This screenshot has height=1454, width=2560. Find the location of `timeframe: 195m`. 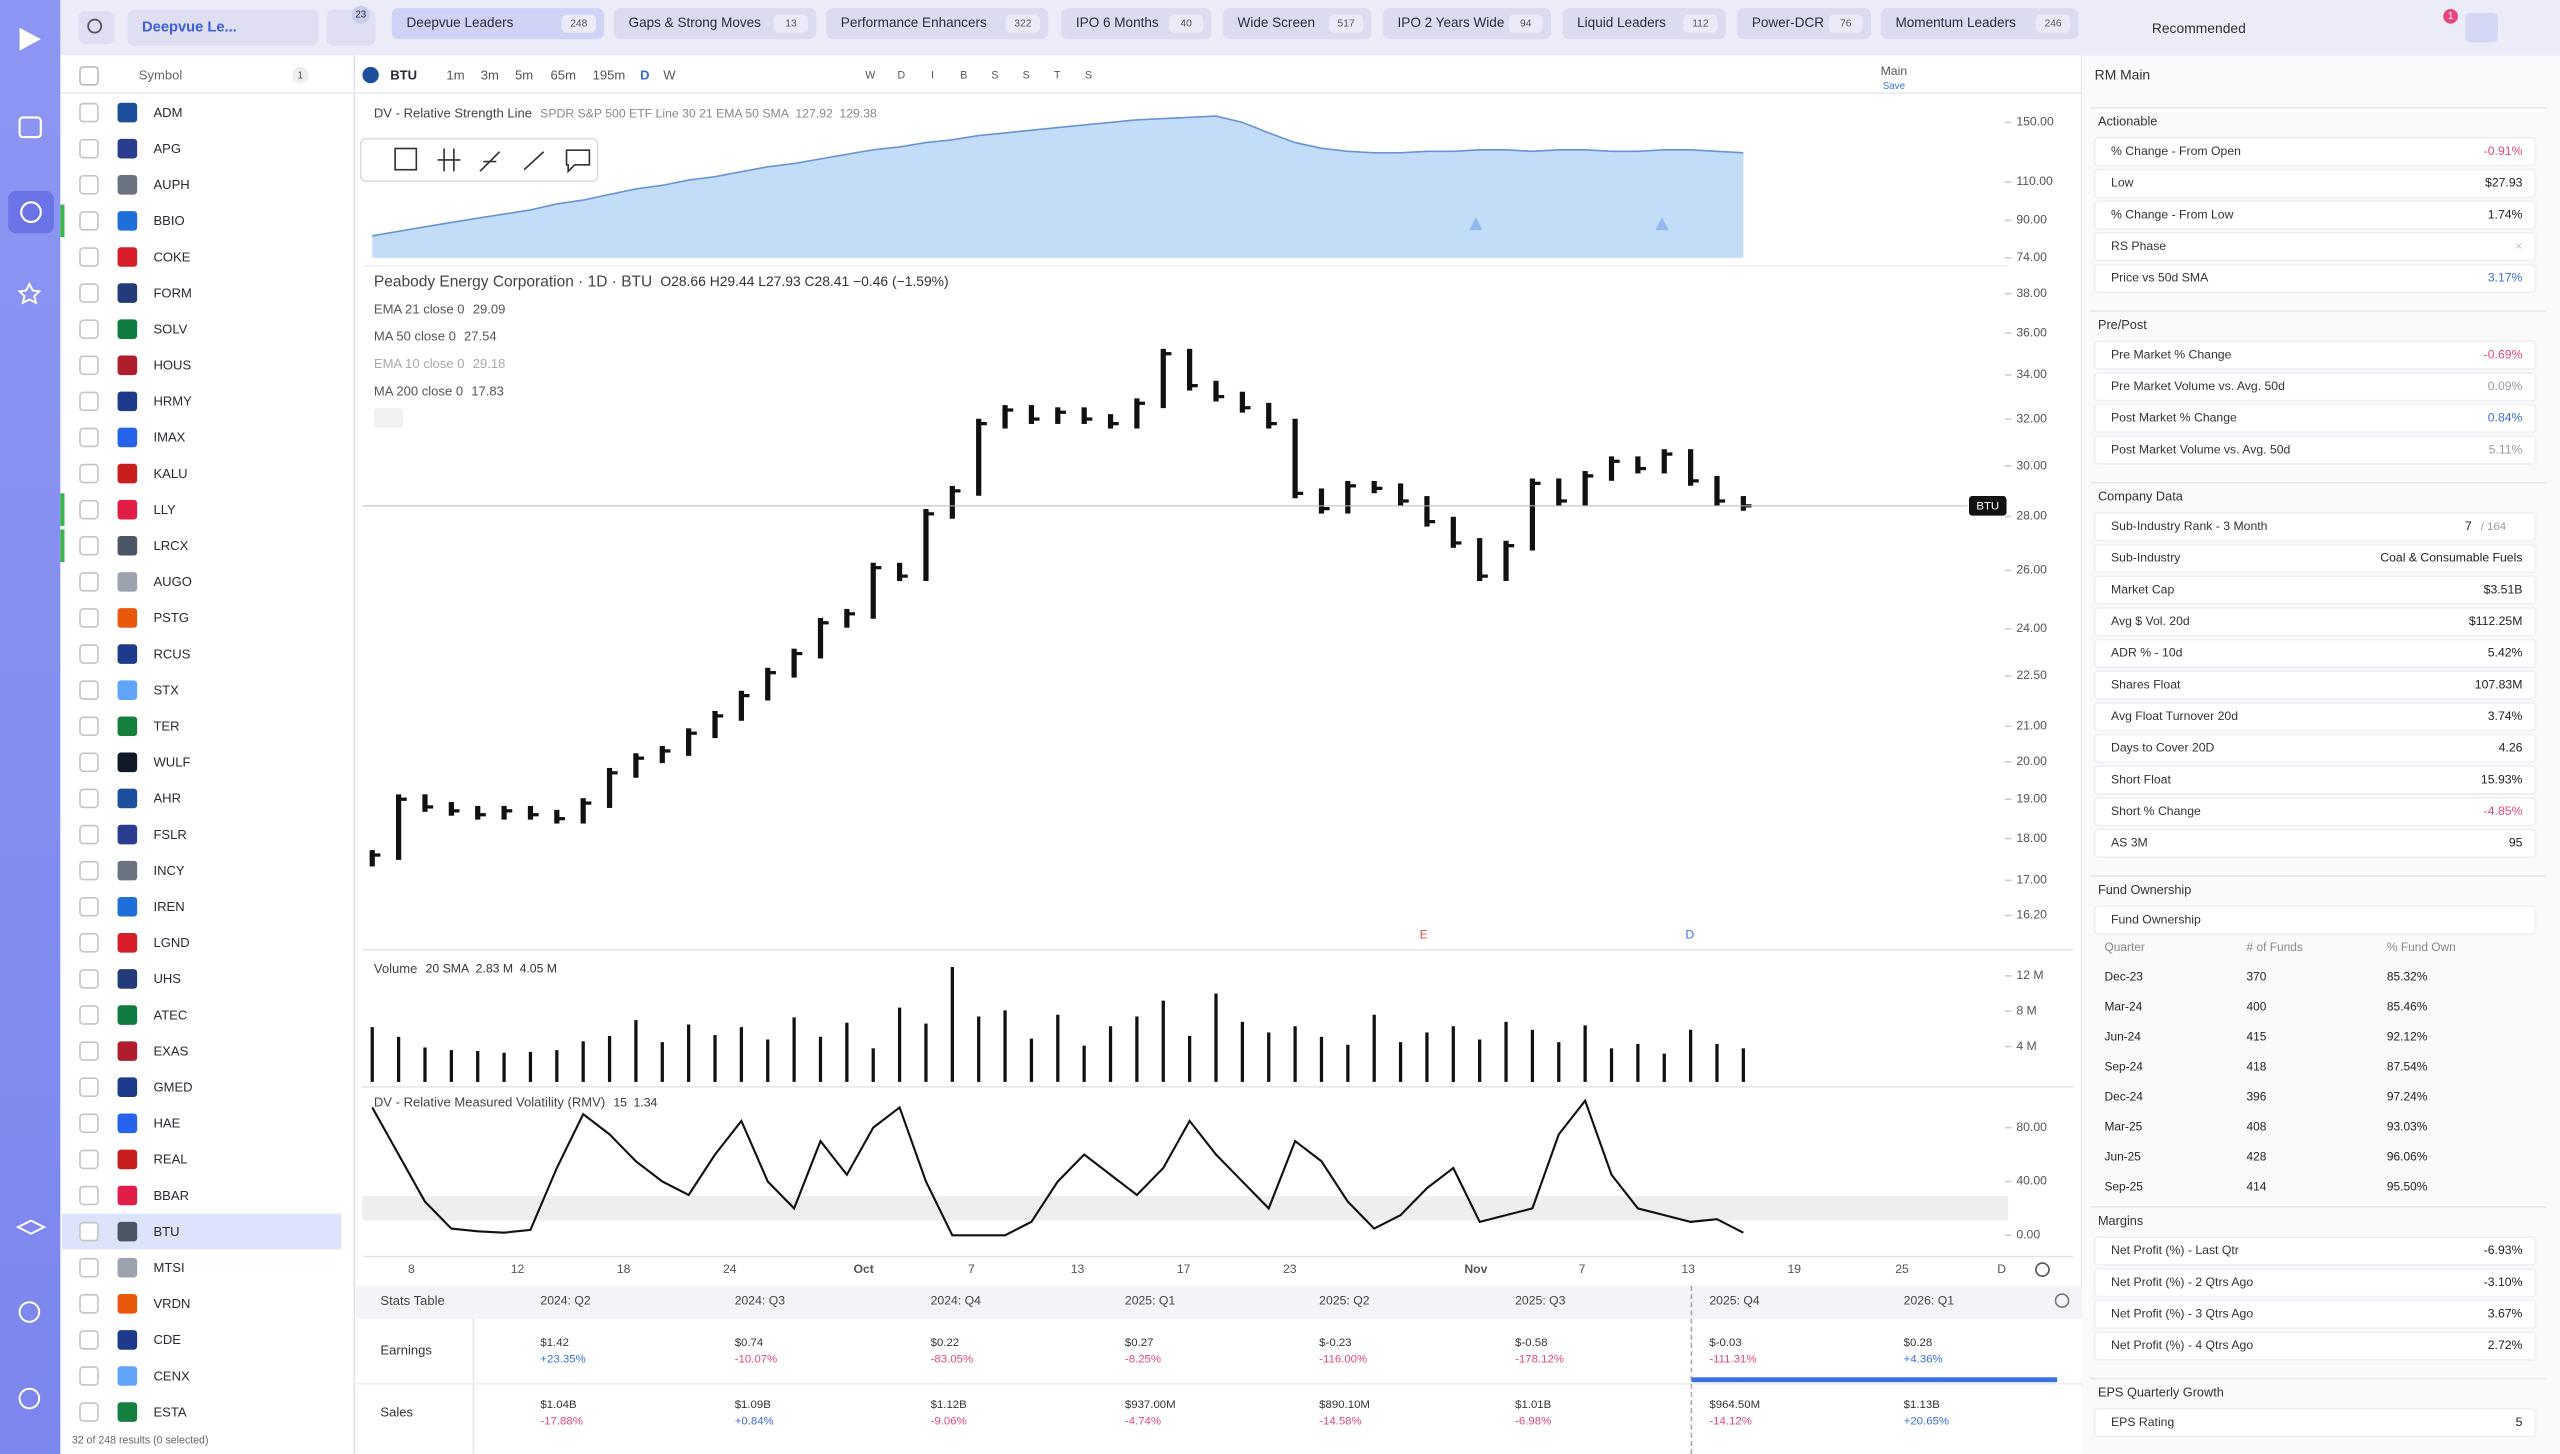

timeframe: 195m is located at coordinates (609, 74).